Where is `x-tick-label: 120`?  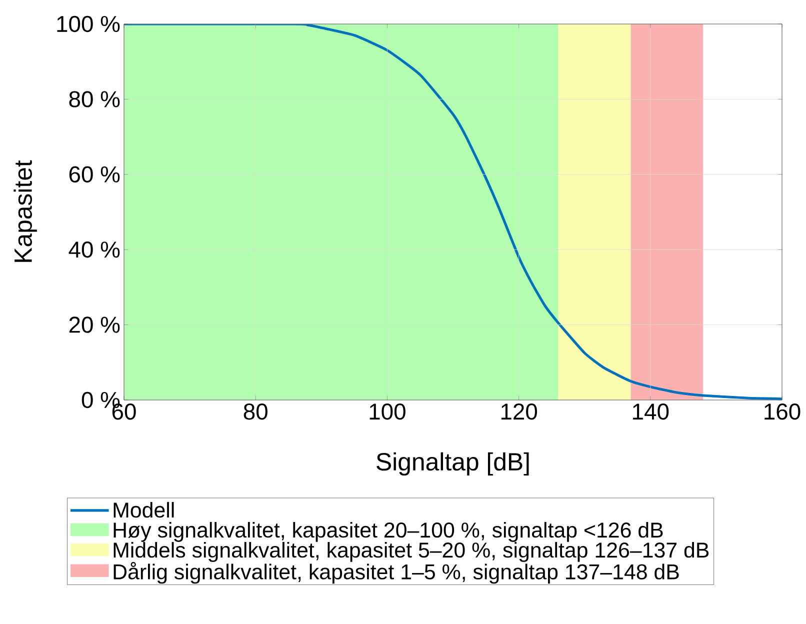
x-tick-label: 120 is located at coordinates (519, 412).